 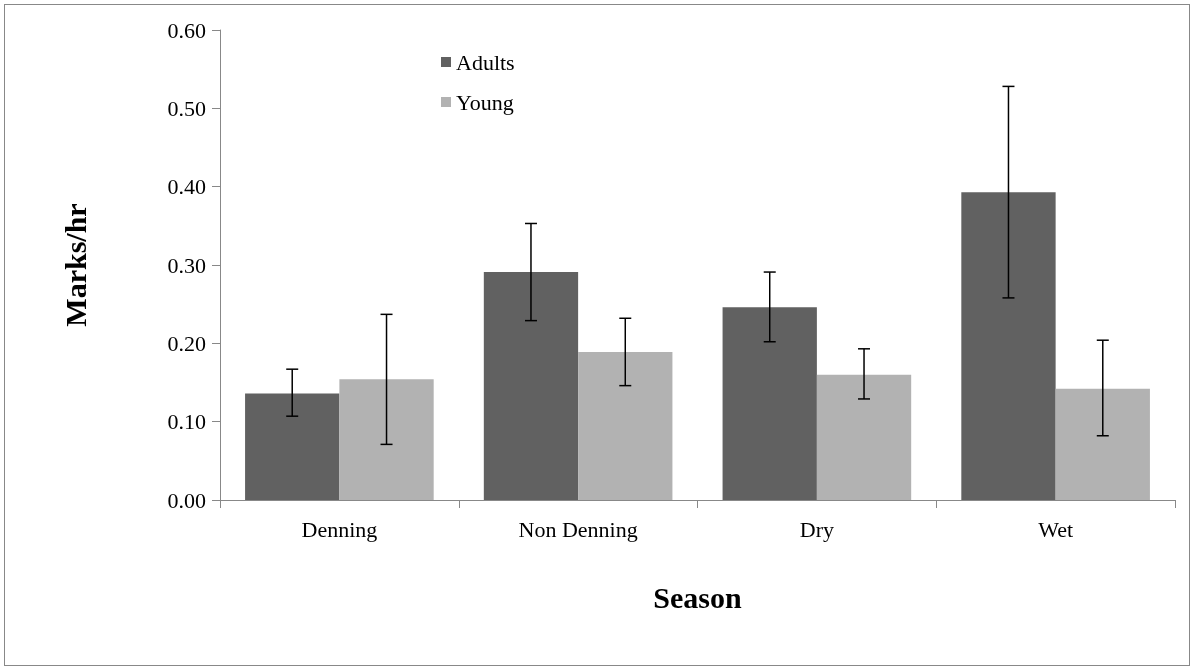 I want to click on y-tick-label: 0.60, so click(x=186, y=30).